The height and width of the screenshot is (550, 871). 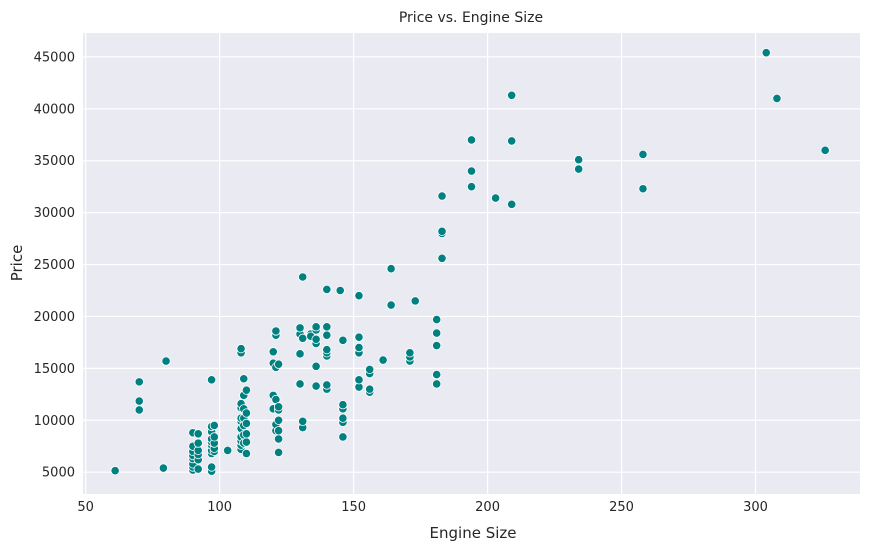 What do you see at coordinates (621, 507) in the screenshot?
I see `x-tick-label: 250` at bounding box center [621, 507].